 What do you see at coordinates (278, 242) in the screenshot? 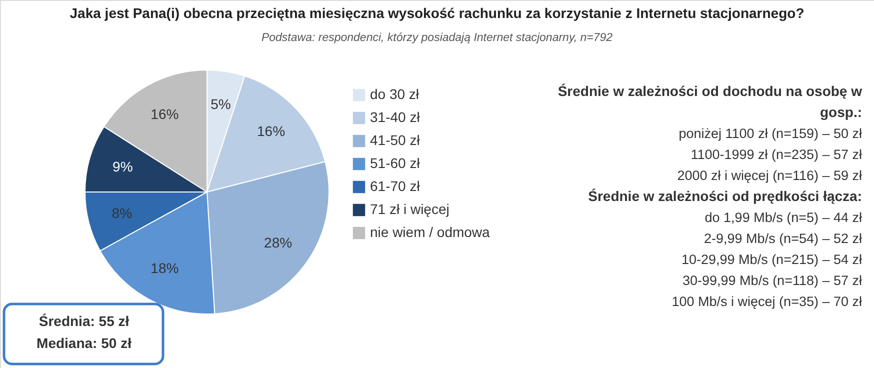
I see `data-label: 28%` at bounding box center [278, 242].